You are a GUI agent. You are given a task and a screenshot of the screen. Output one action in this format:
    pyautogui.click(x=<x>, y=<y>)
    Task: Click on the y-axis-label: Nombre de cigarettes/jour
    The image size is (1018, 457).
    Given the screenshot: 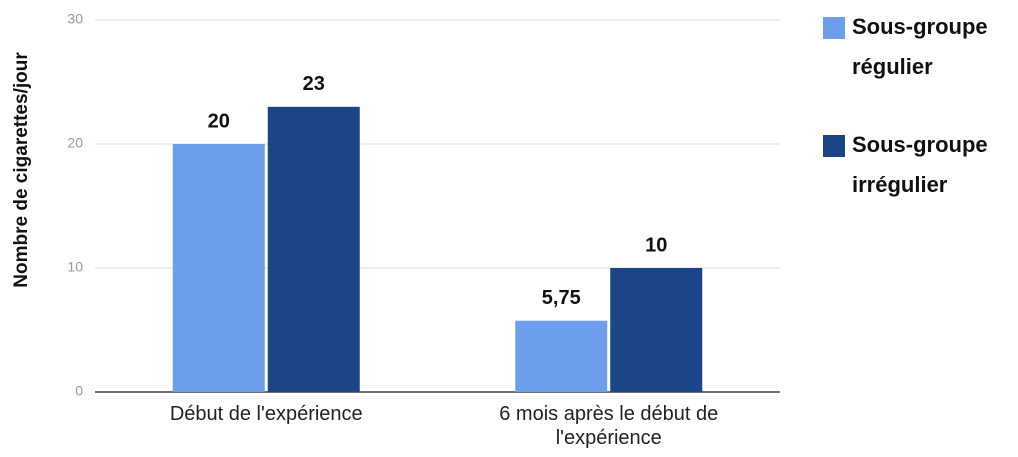 What is the action you would take?
    pyautogui.click(x=21, y=170)
    